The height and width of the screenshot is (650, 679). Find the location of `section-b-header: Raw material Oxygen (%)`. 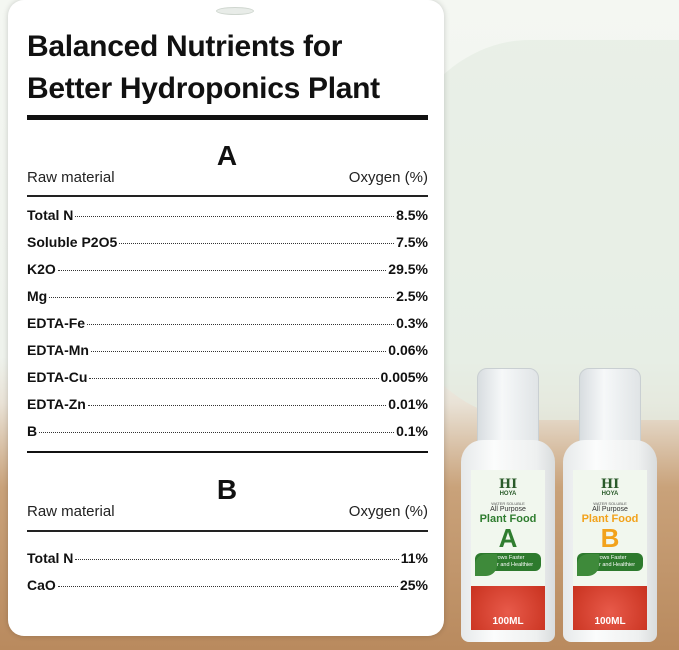

section-b-header: Raw material Oxygen (%) is located at coordinates (227, 511).